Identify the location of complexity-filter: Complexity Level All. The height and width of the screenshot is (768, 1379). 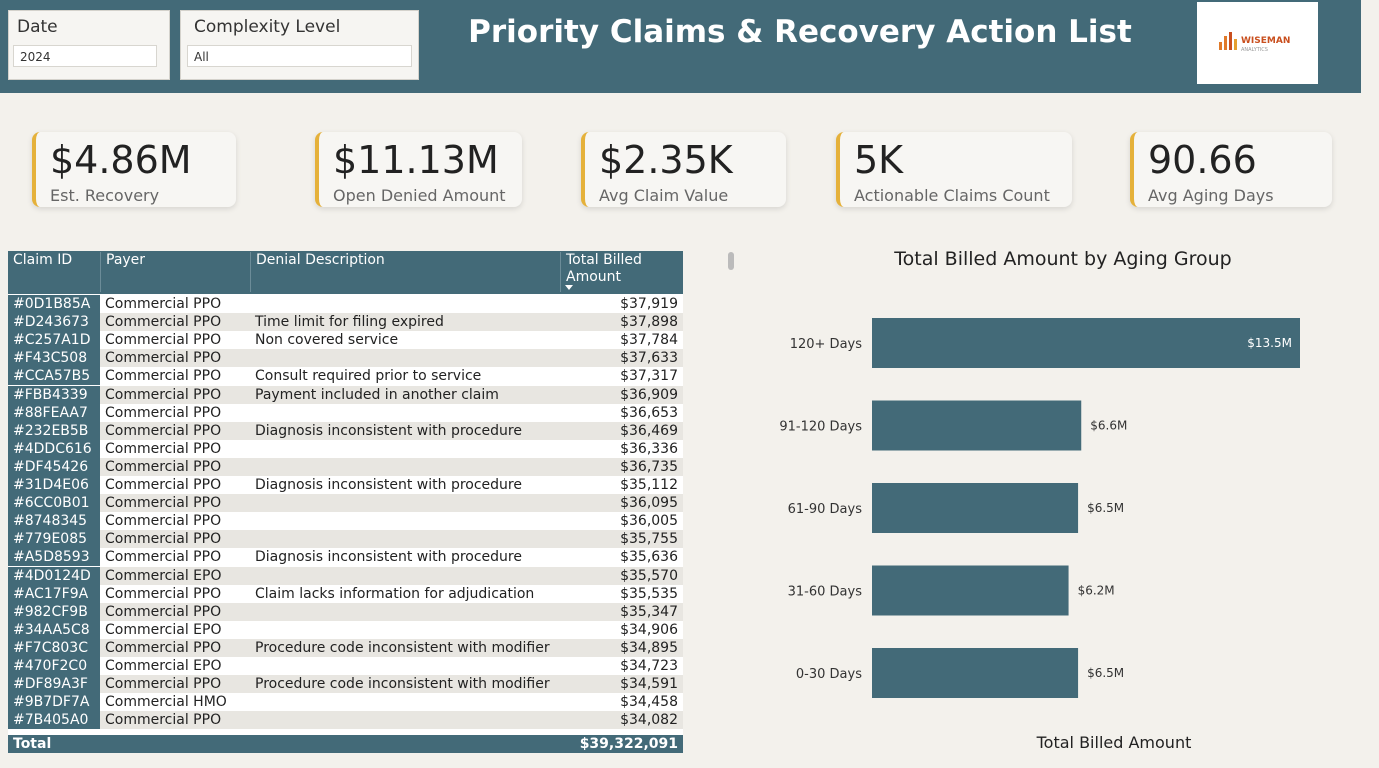
(299, 45).